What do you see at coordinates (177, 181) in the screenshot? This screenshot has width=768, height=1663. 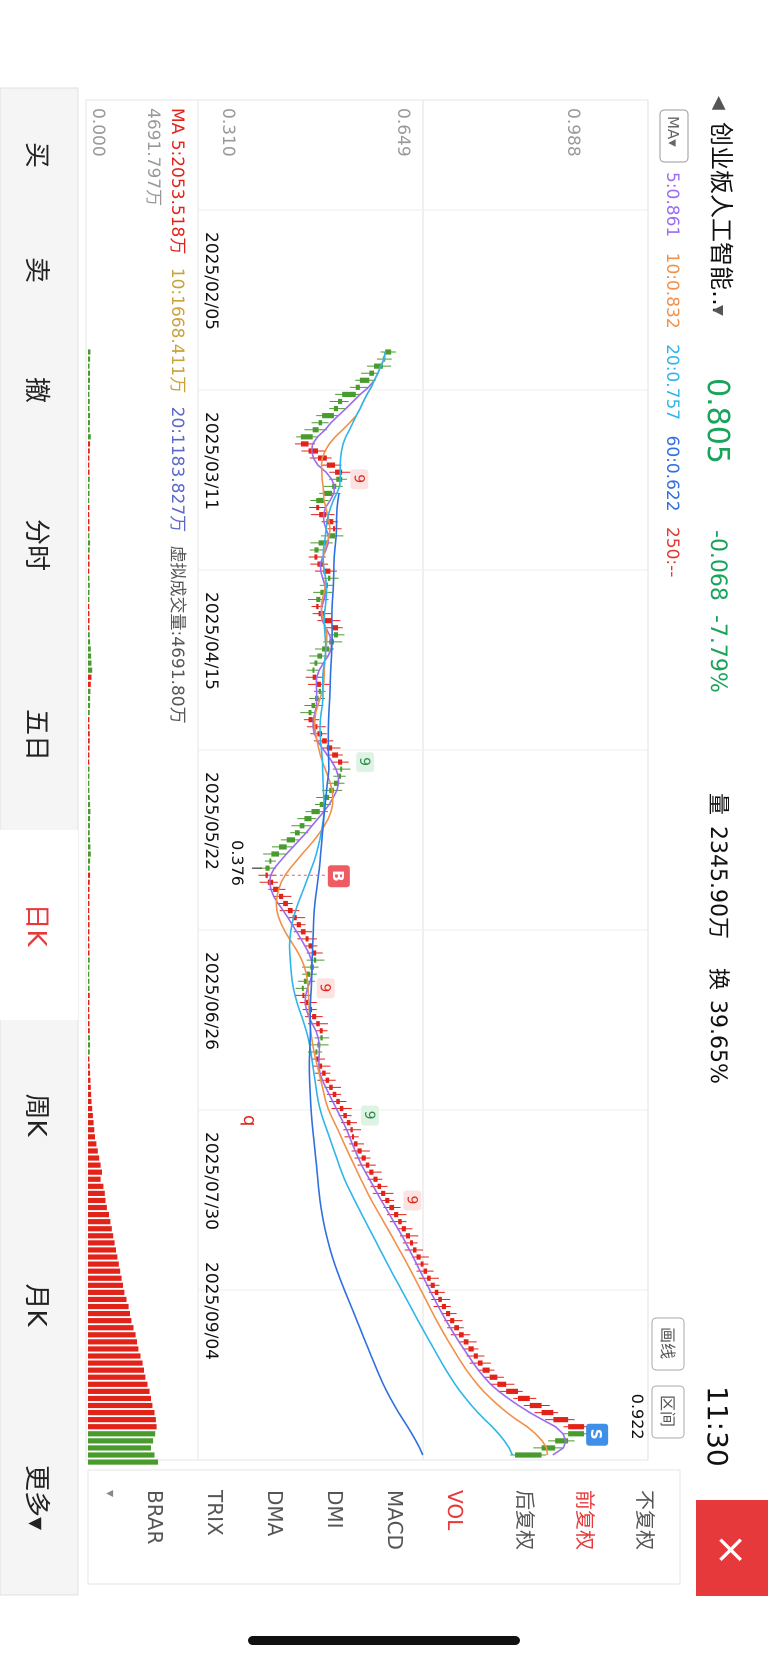 I see `vol-ma5-legend: MA 5:2053.518万` at bounding box center [177, 181].